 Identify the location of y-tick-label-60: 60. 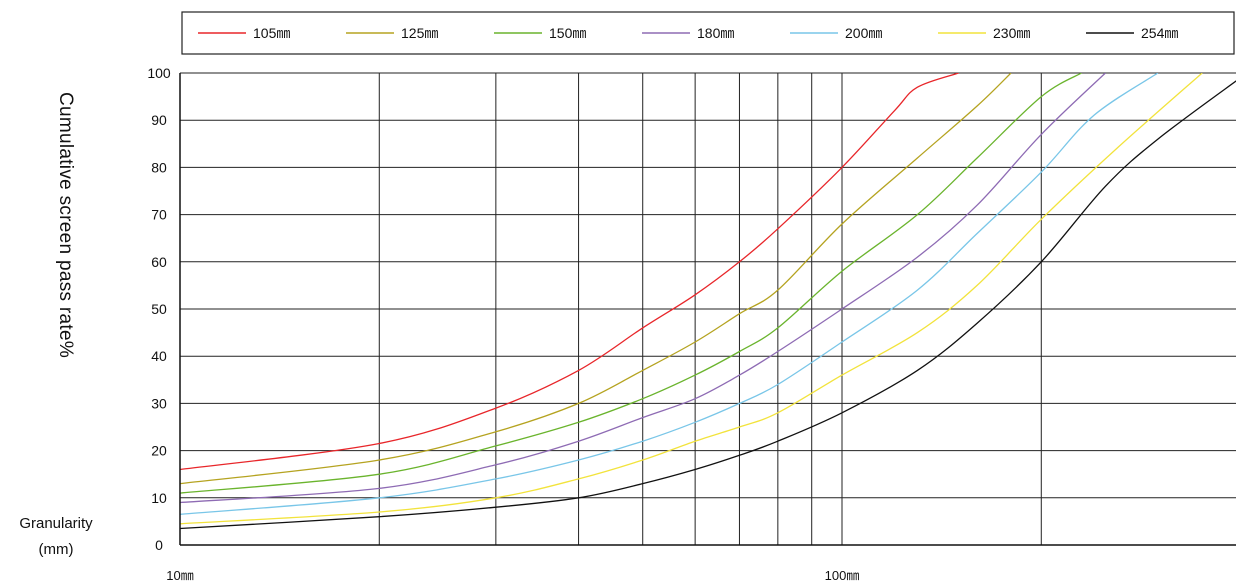
(159, 262).